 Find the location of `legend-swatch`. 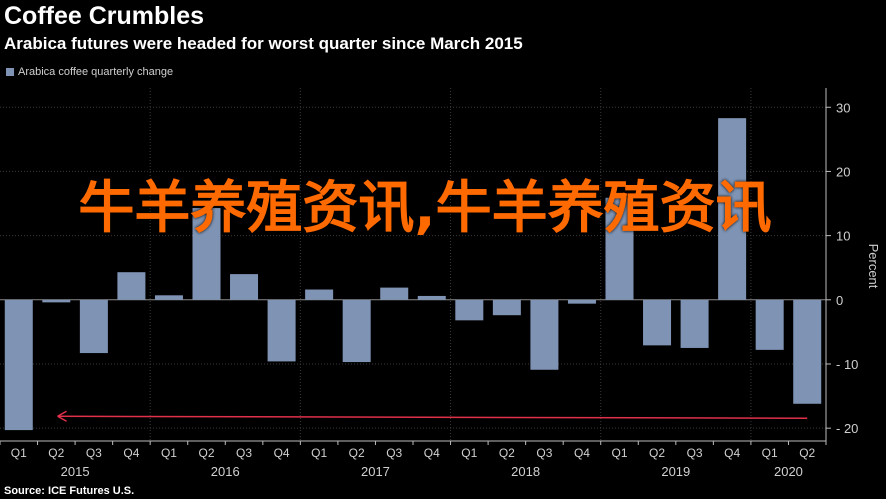

legend-swatch is located at coordinates (10, 72).